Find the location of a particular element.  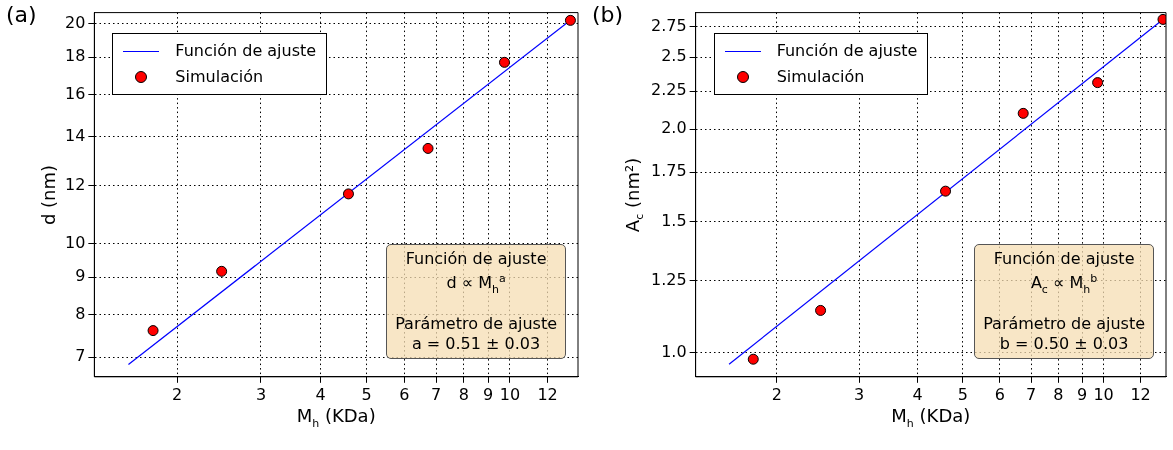

annotation: b = 0.50 ± 0.03 is located at coordinates (1064, 343).